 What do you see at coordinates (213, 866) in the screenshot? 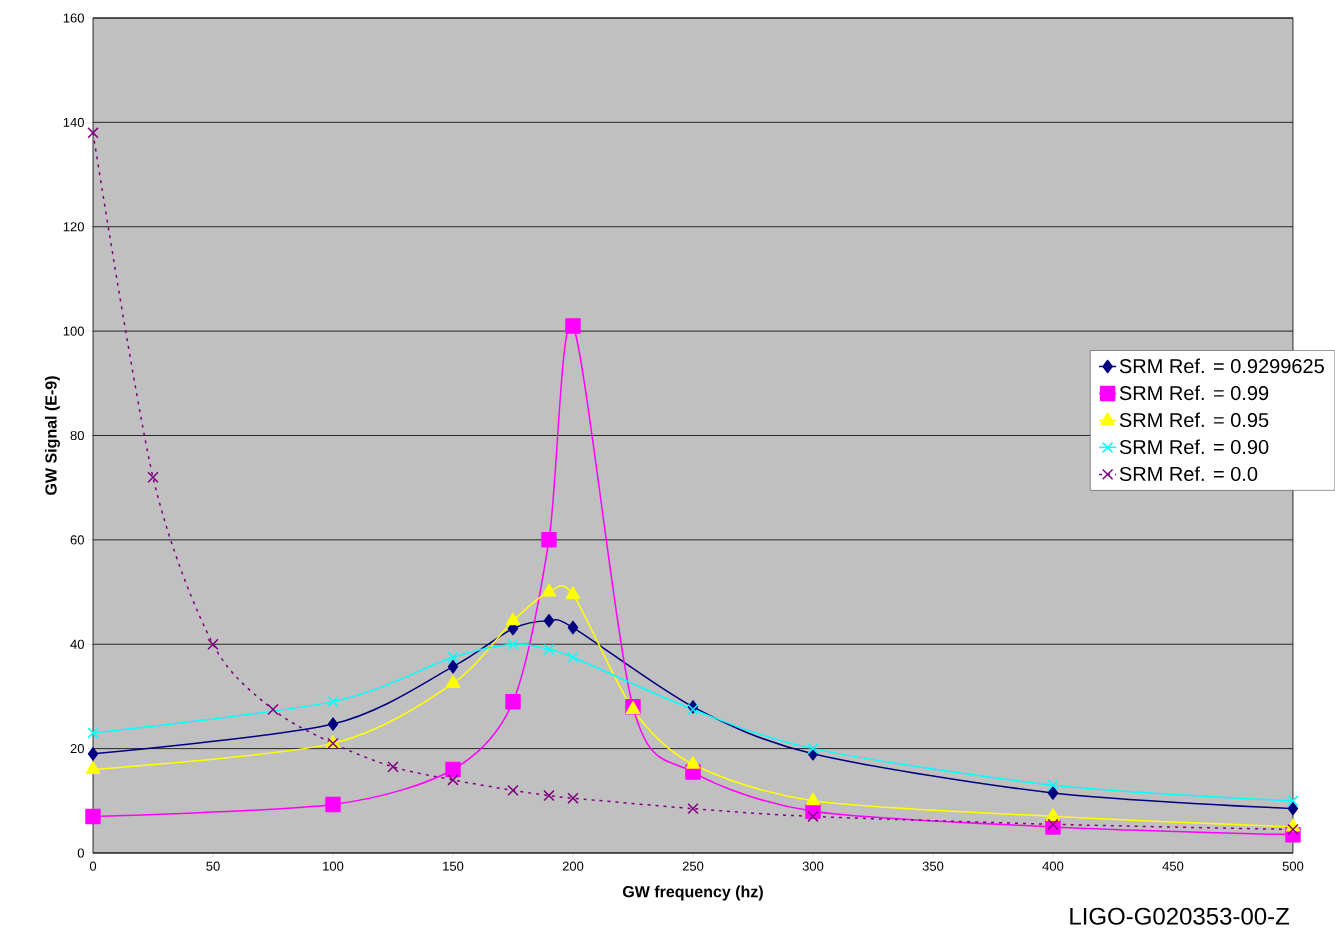
I see `x-tick-label: 50` at bounding box center [213, 866].